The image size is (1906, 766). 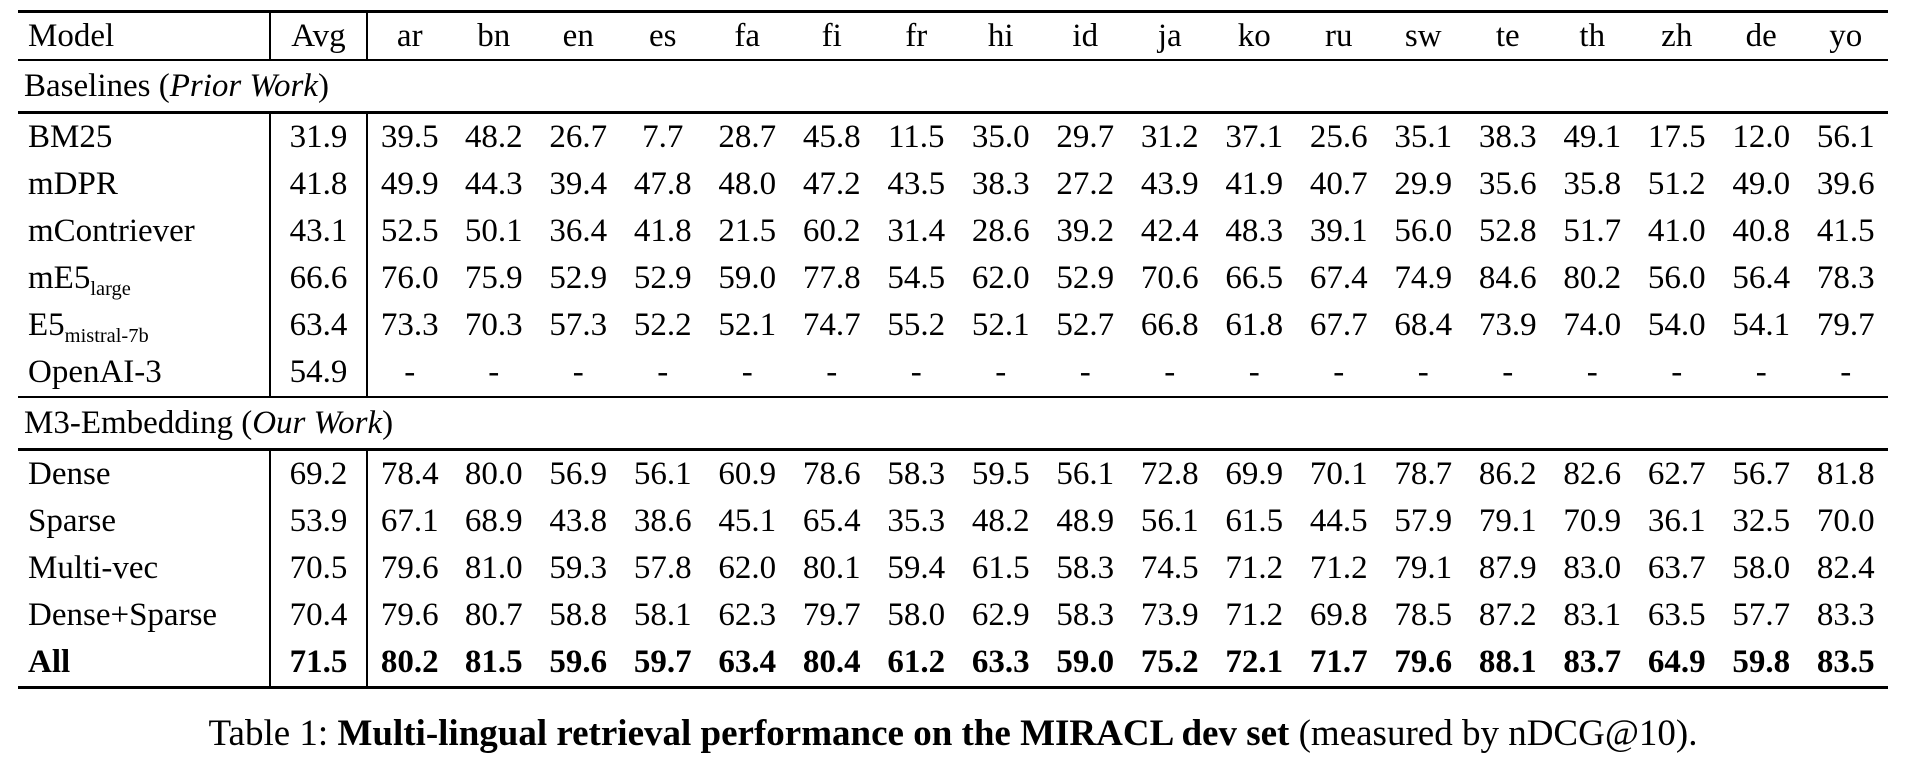 What do you see at coordinates (916, 615) in the screenshot?
I see `value-cell-fr: 58.0` at bounding box center [916, 615].